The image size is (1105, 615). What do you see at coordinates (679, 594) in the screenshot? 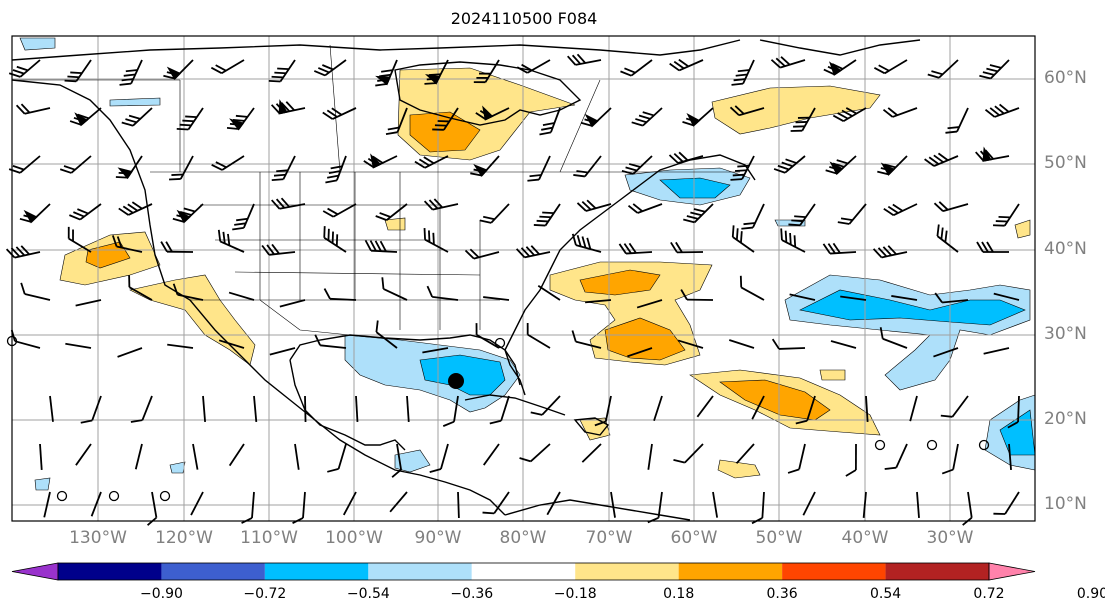
I see `colorbar-tick-label: 0.18` at bounding box center [679, 594].